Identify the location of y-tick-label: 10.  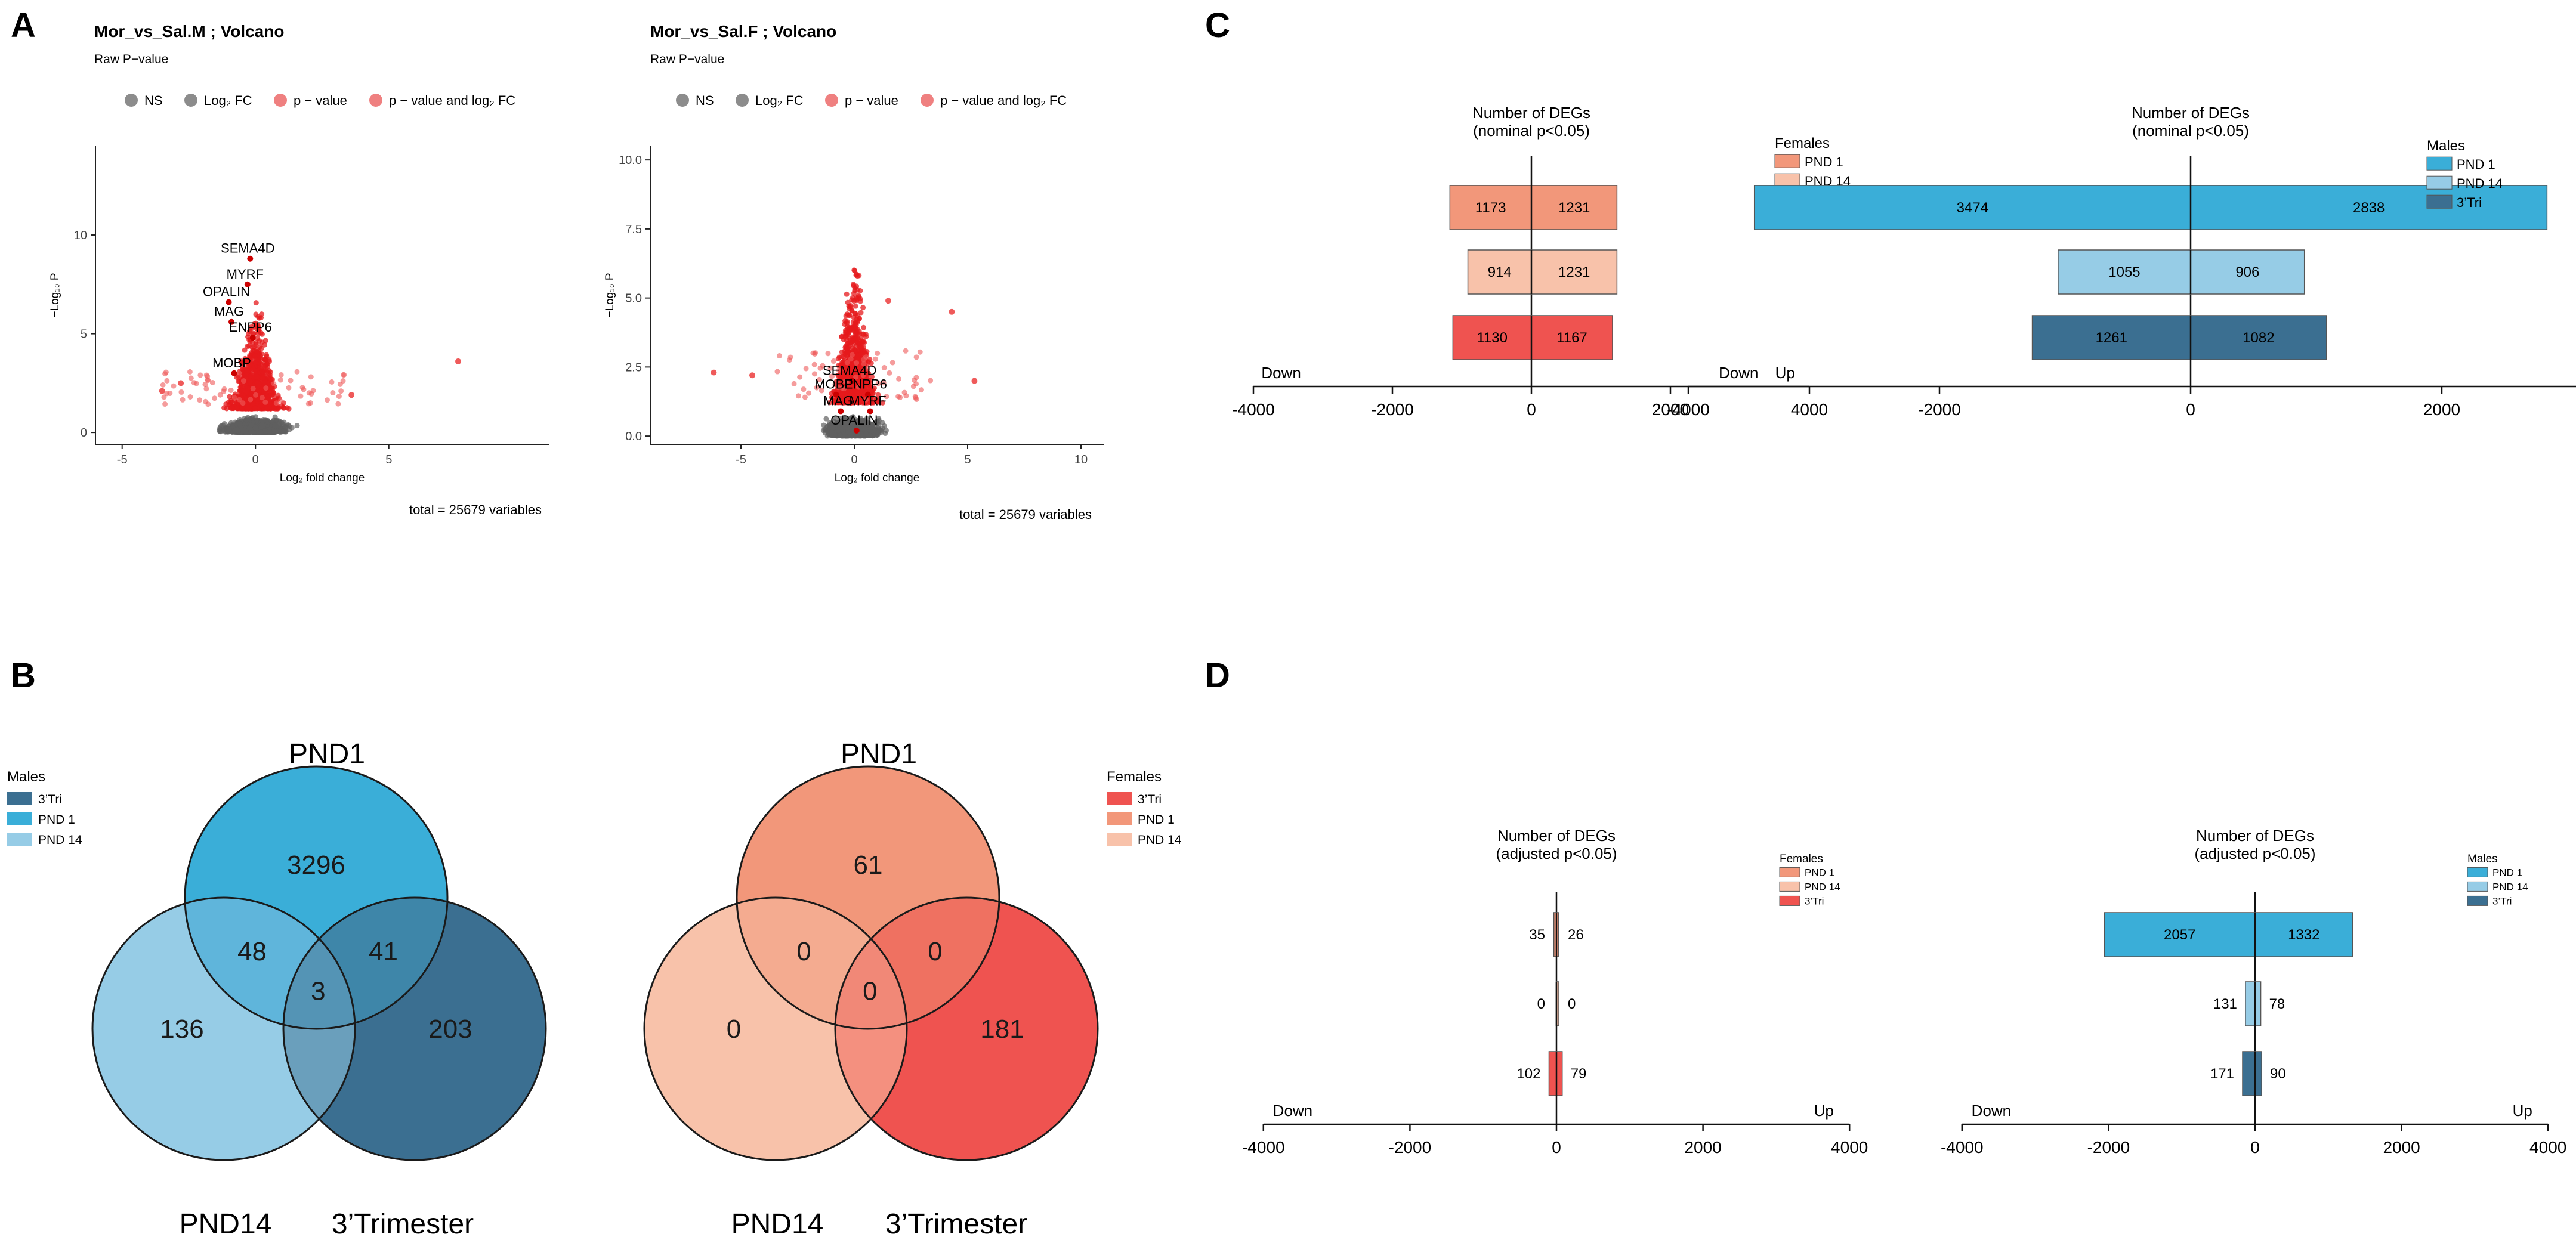
(80, 235).